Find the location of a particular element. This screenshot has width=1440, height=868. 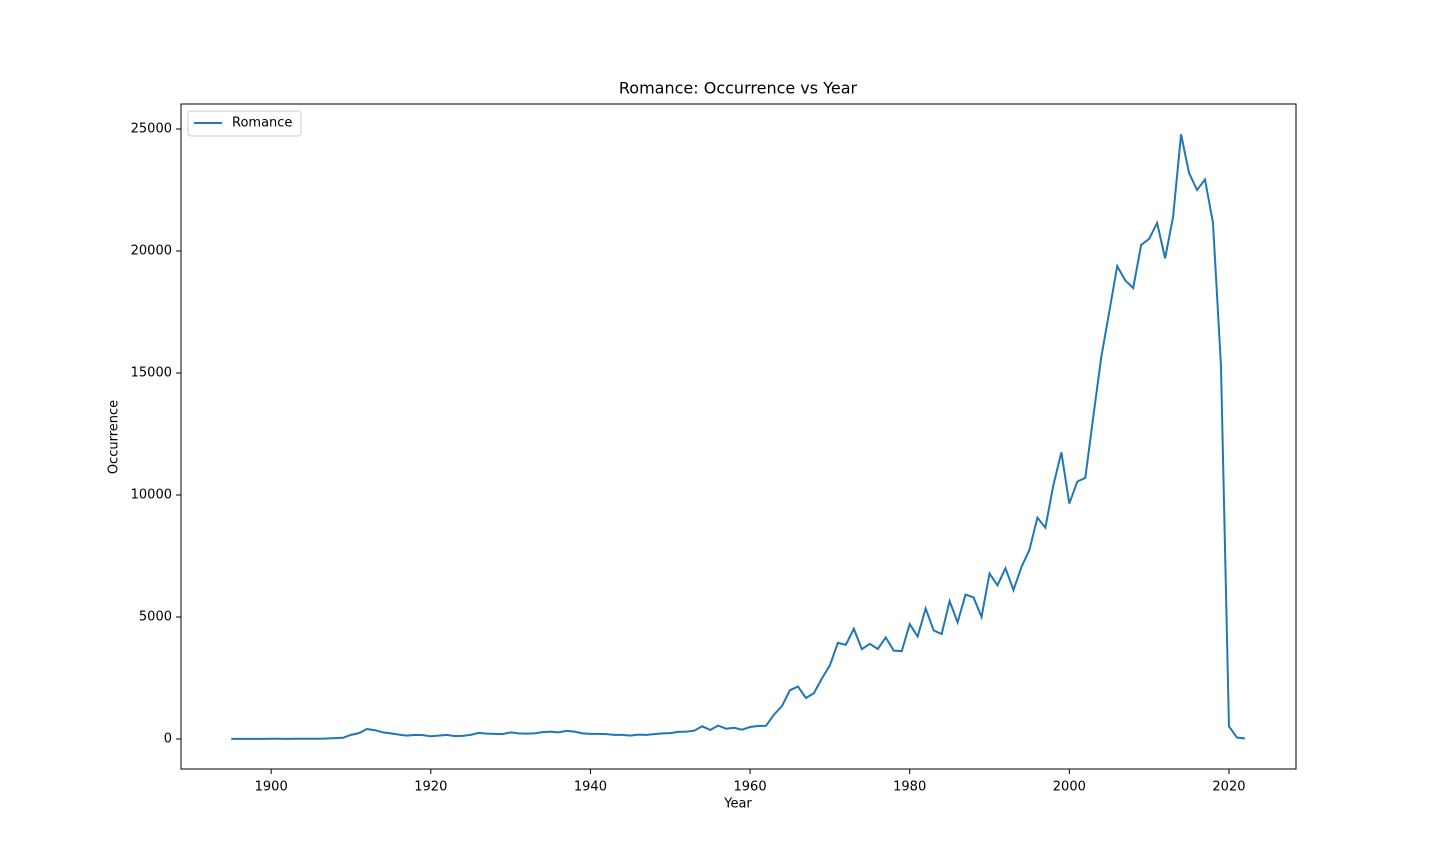

x-axis-label: Year is located at coordinates (737, 804).